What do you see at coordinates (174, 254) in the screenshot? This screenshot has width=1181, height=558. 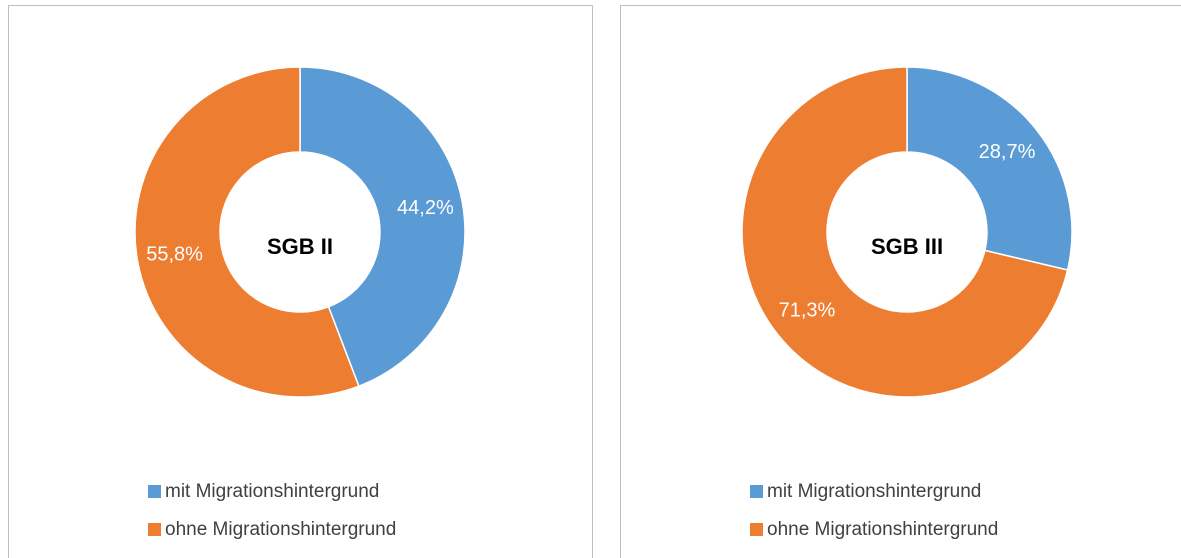 I see `data-label: 55,8%` at bounding box center [174, 254].